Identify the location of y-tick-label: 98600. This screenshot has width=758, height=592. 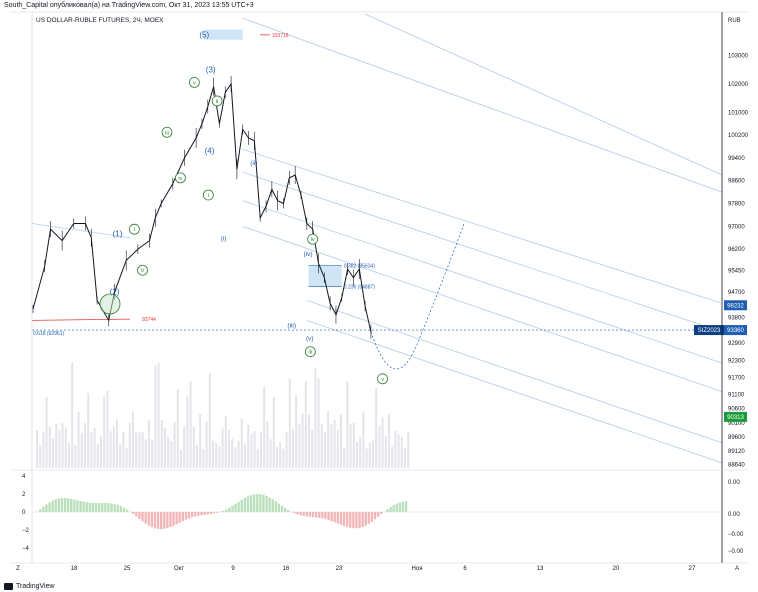
(736, 182).